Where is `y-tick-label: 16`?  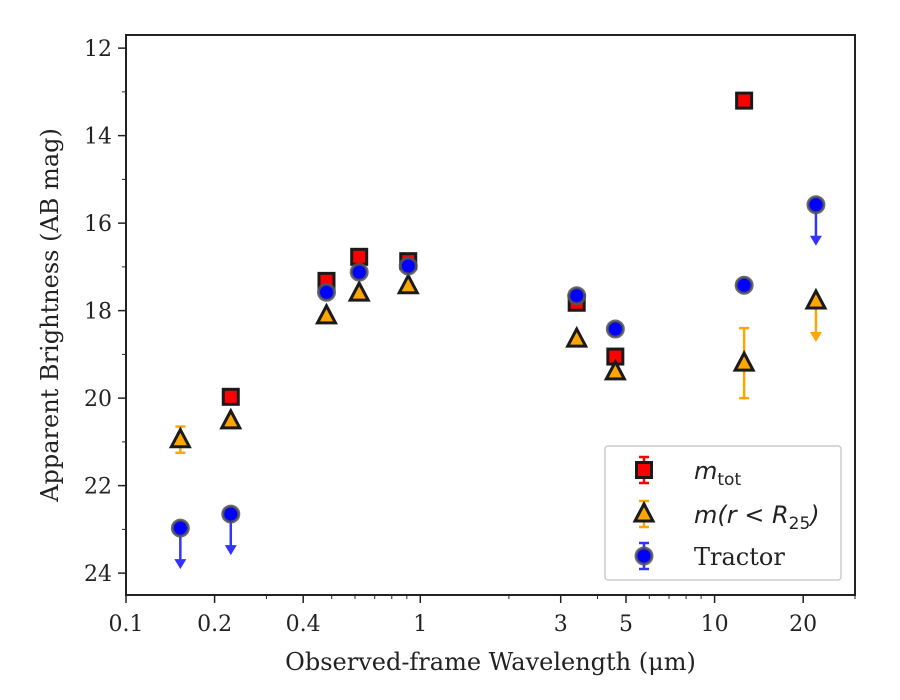
y-tick-label: 16 is located at coordinates (98, 224).